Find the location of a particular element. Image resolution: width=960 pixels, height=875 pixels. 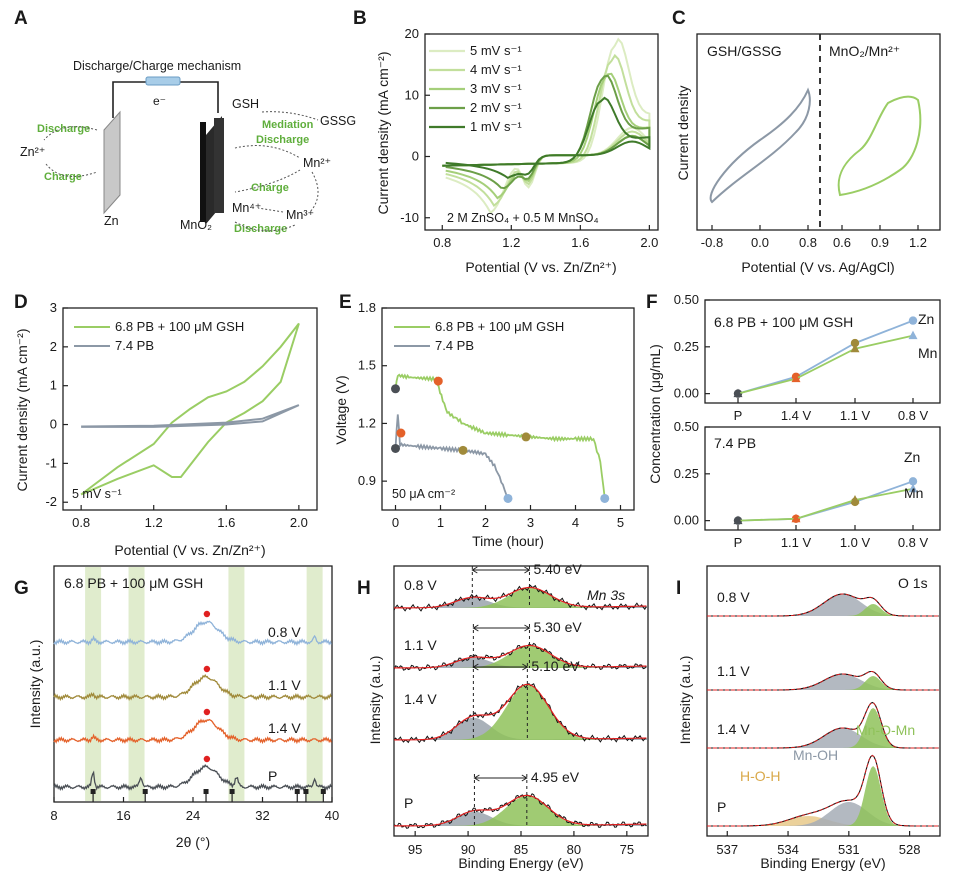

x-tick-label-d: 2.0 is located at coordinates (299, 522).